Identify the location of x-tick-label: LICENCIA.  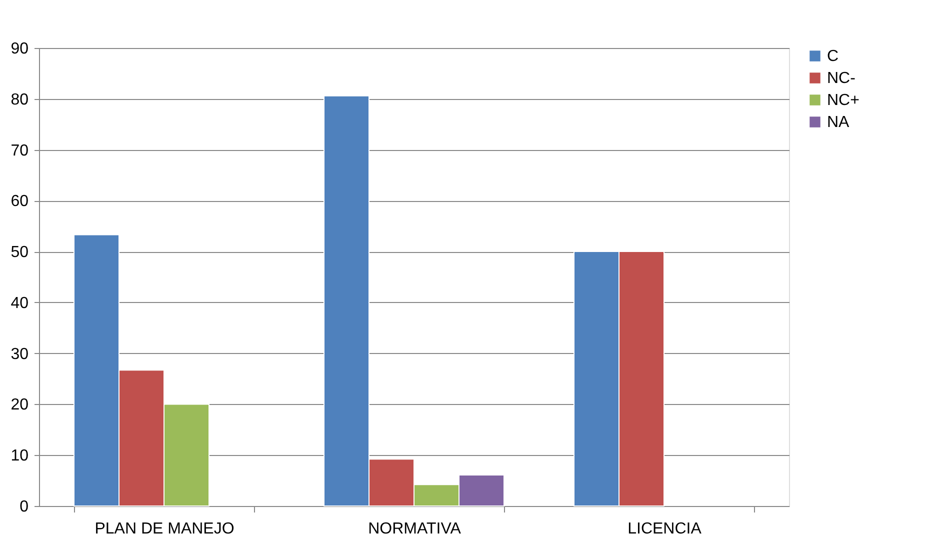
(665, 529).